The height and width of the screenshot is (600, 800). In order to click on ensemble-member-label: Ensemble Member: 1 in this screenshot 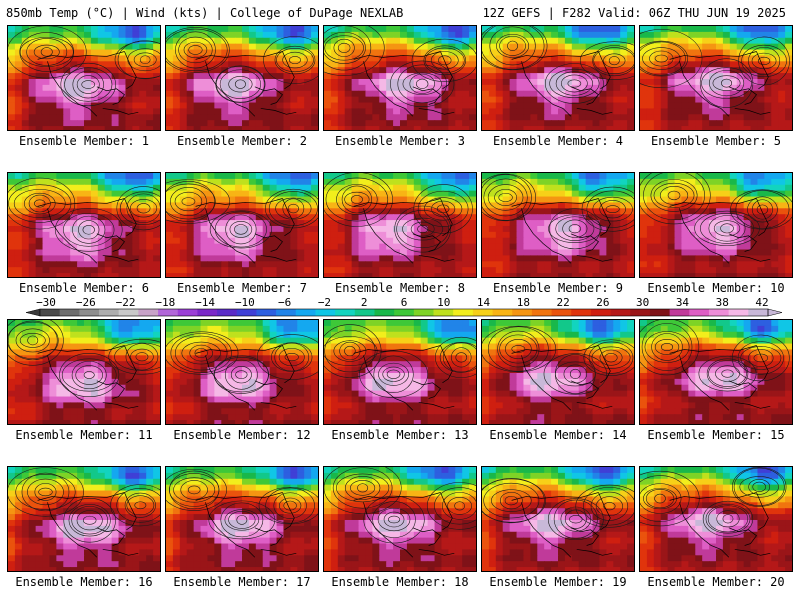, I will do `click(84, 141)`.